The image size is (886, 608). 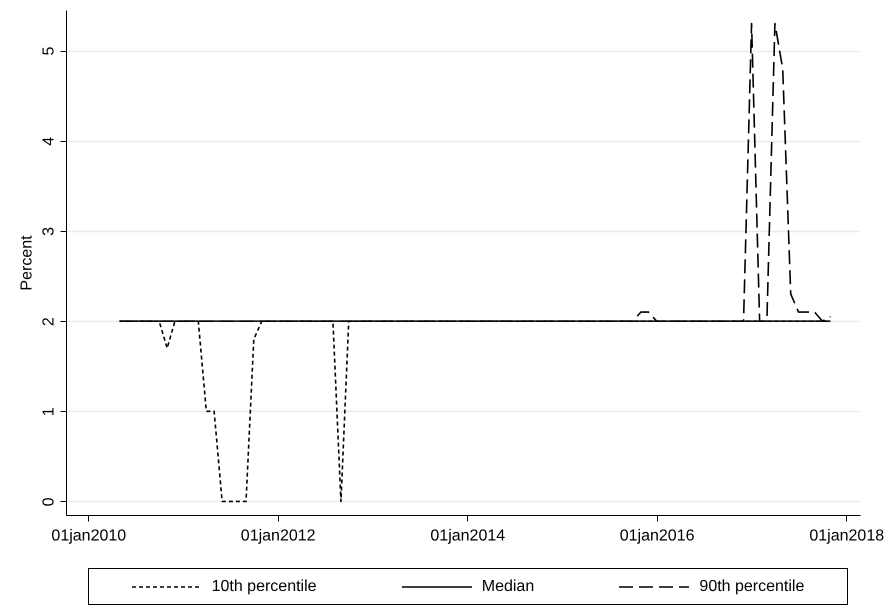 What do you see at coordinates (88, 536) in the screenshot?
I see `x-tick-label: 01jan2010` at bounding box center [88, 536].